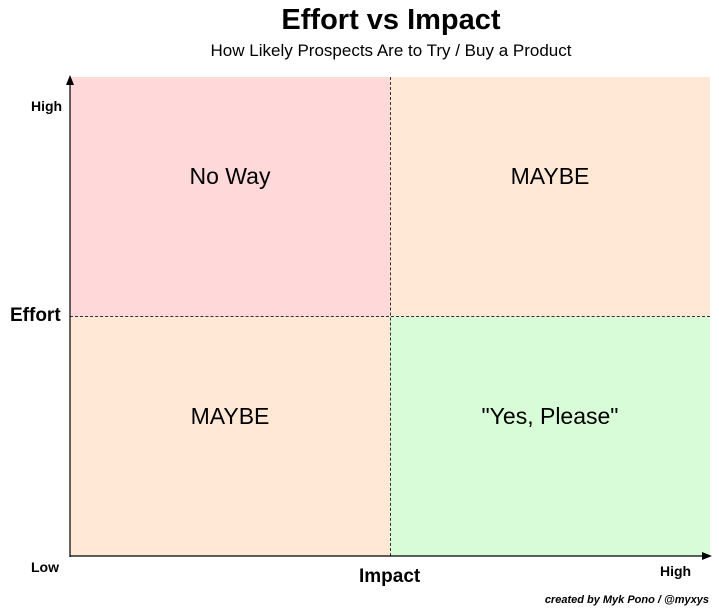 The height and width of the screenshot is (612, 719). Describe the element at coordinates (45, 567) in the screenshot. I see `y-axis-low-label: Low` at that location.